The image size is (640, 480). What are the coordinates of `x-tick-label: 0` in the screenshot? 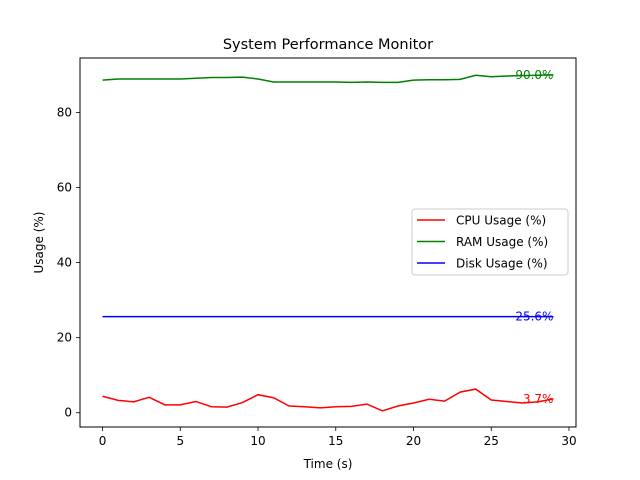 It's located at (103, 441).